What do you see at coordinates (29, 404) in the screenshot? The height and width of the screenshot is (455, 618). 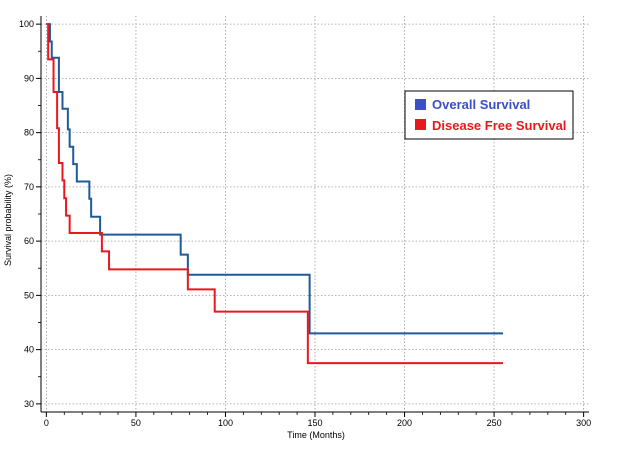 I see `y-tick-label-30: 30` at bounding box center [29, 404].